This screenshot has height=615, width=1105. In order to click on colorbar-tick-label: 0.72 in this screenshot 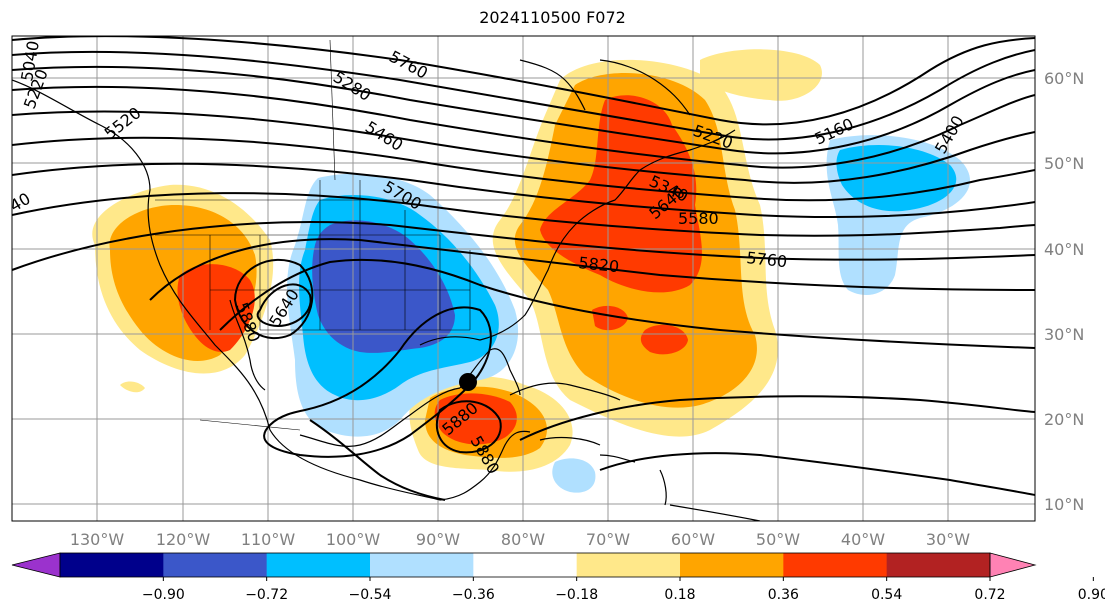, I will do `click(989, 595)`.